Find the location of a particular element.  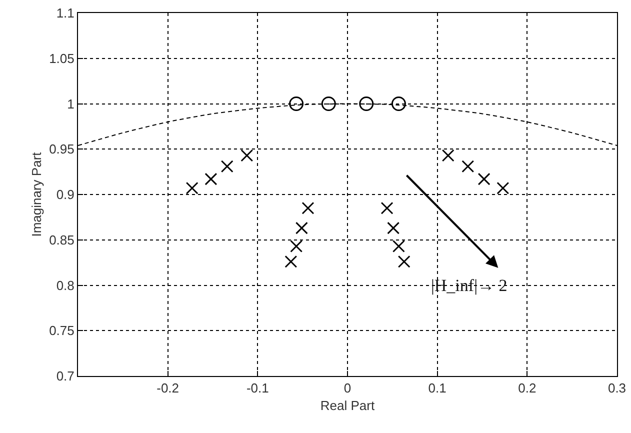

x-tick-label: 0.1 is located at coordinates (437, 388).